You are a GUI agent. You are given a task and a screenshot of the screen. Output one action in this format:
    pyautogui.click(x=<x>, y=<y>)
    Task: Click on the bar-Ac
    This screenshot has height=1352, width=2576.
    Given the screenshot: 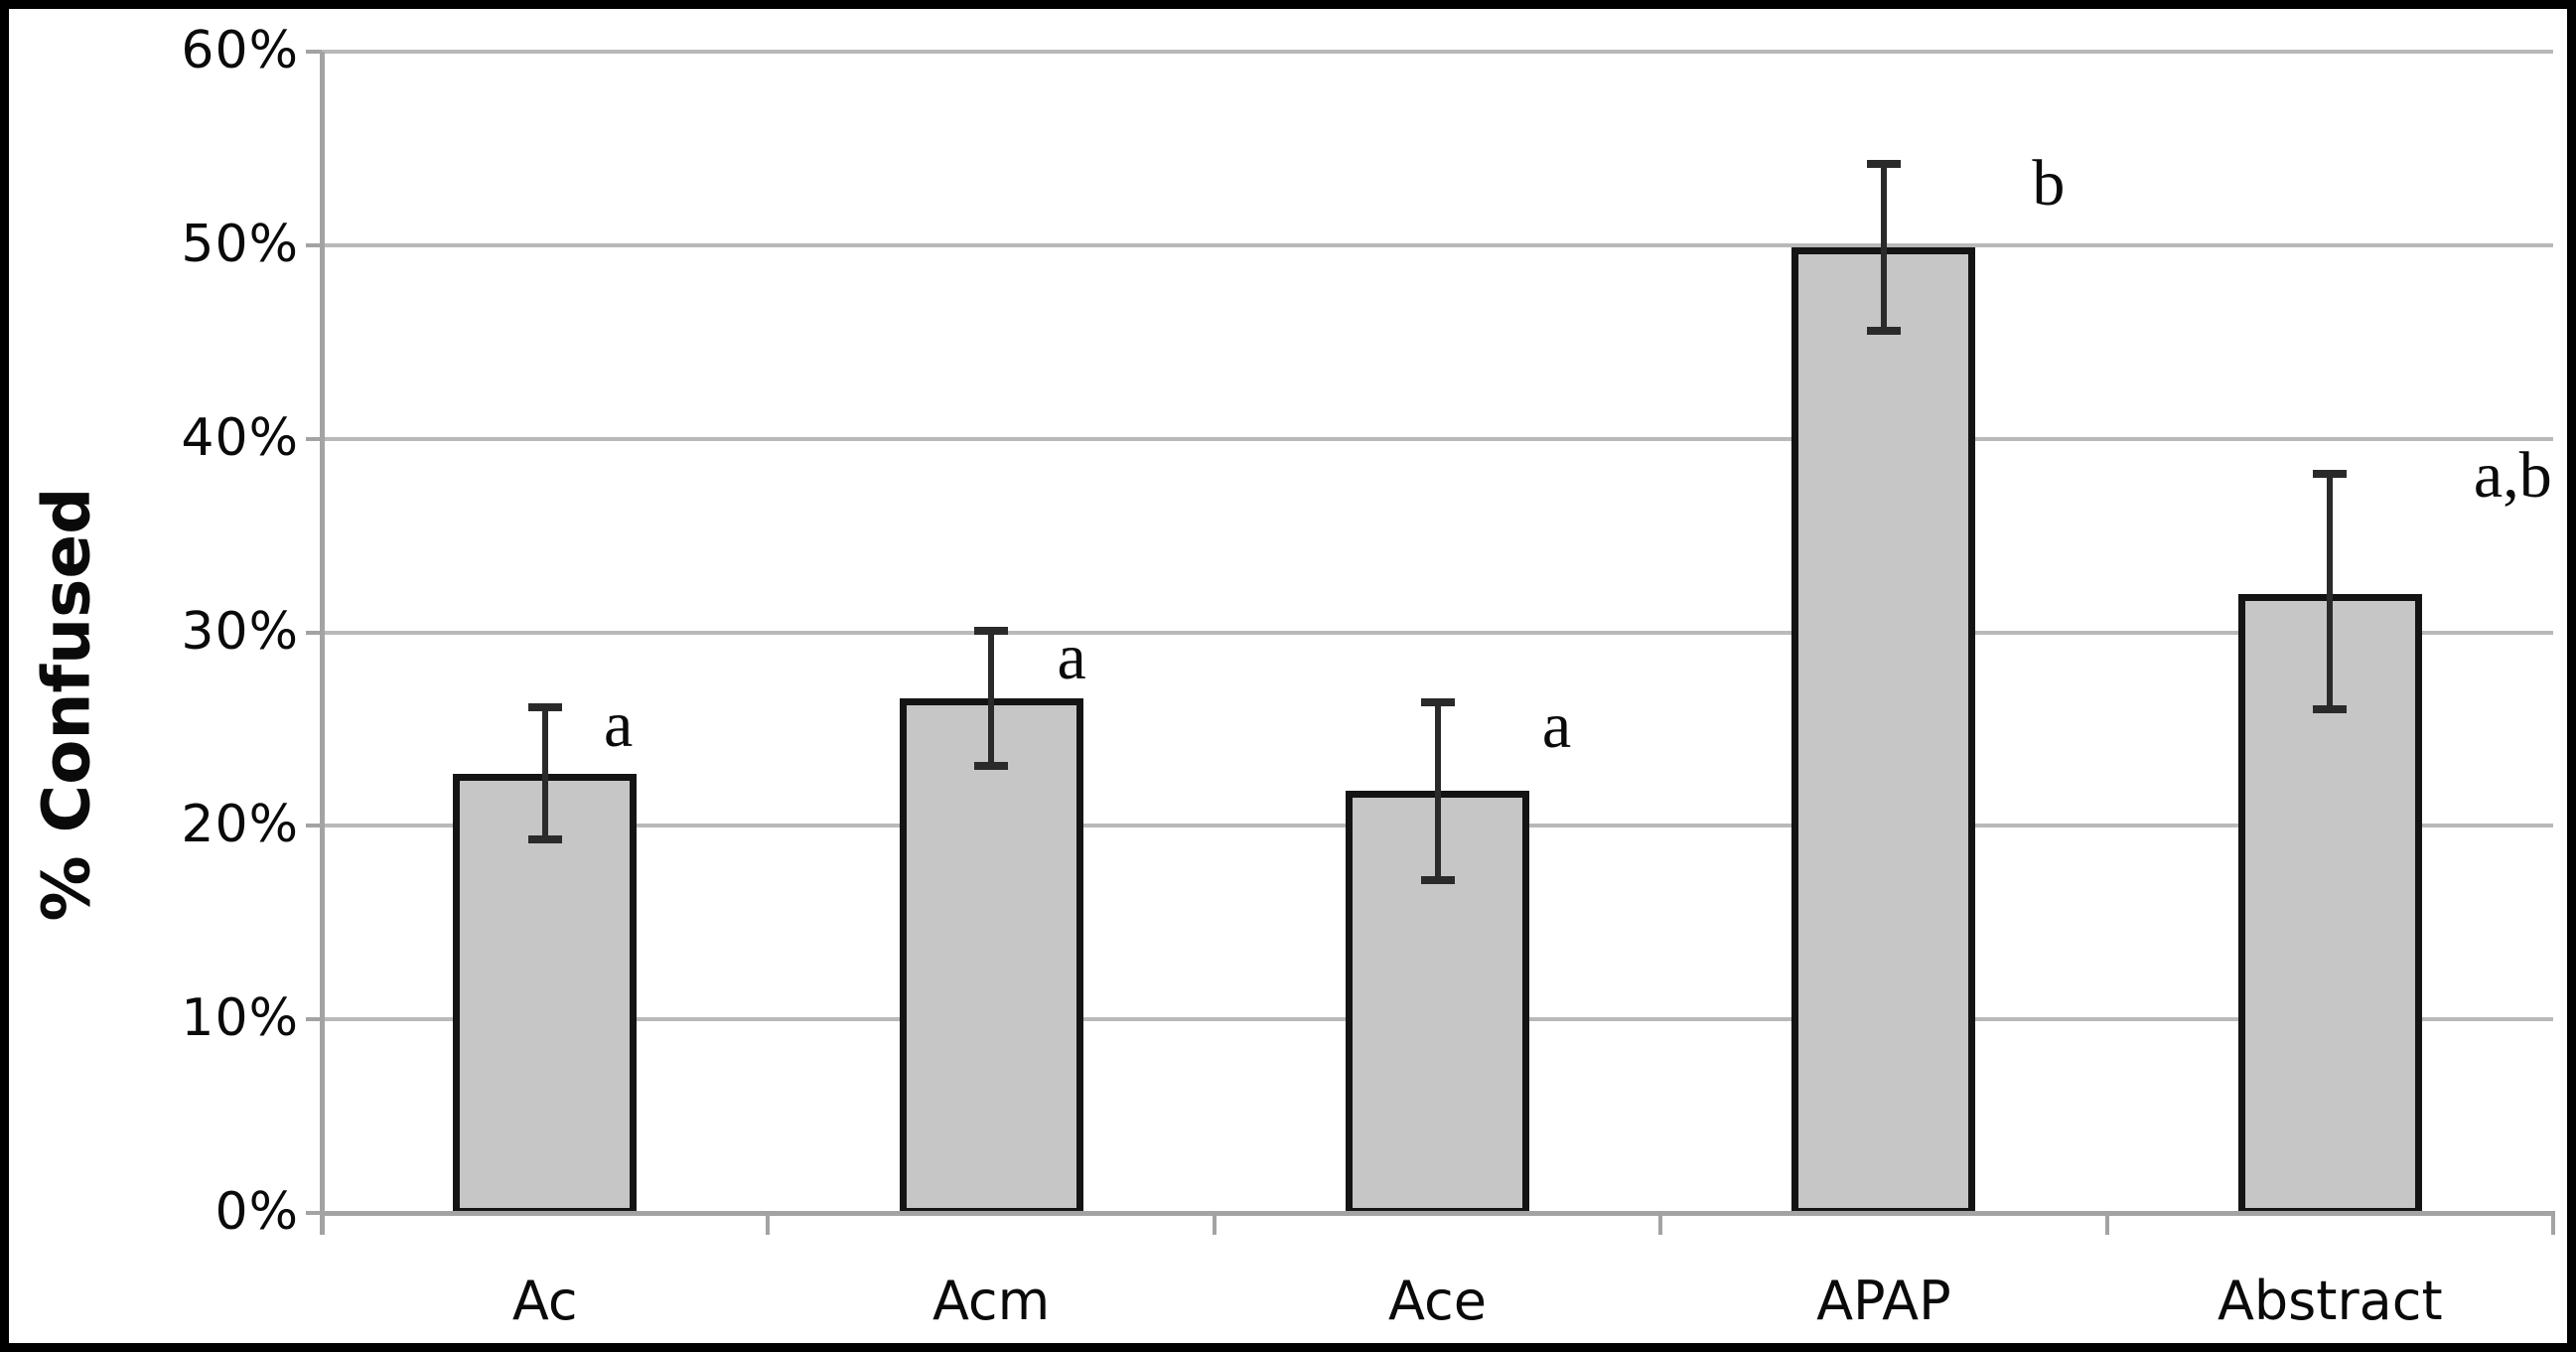 What is the action you would take?
    pyautogui.click(x=546, y=994)
    